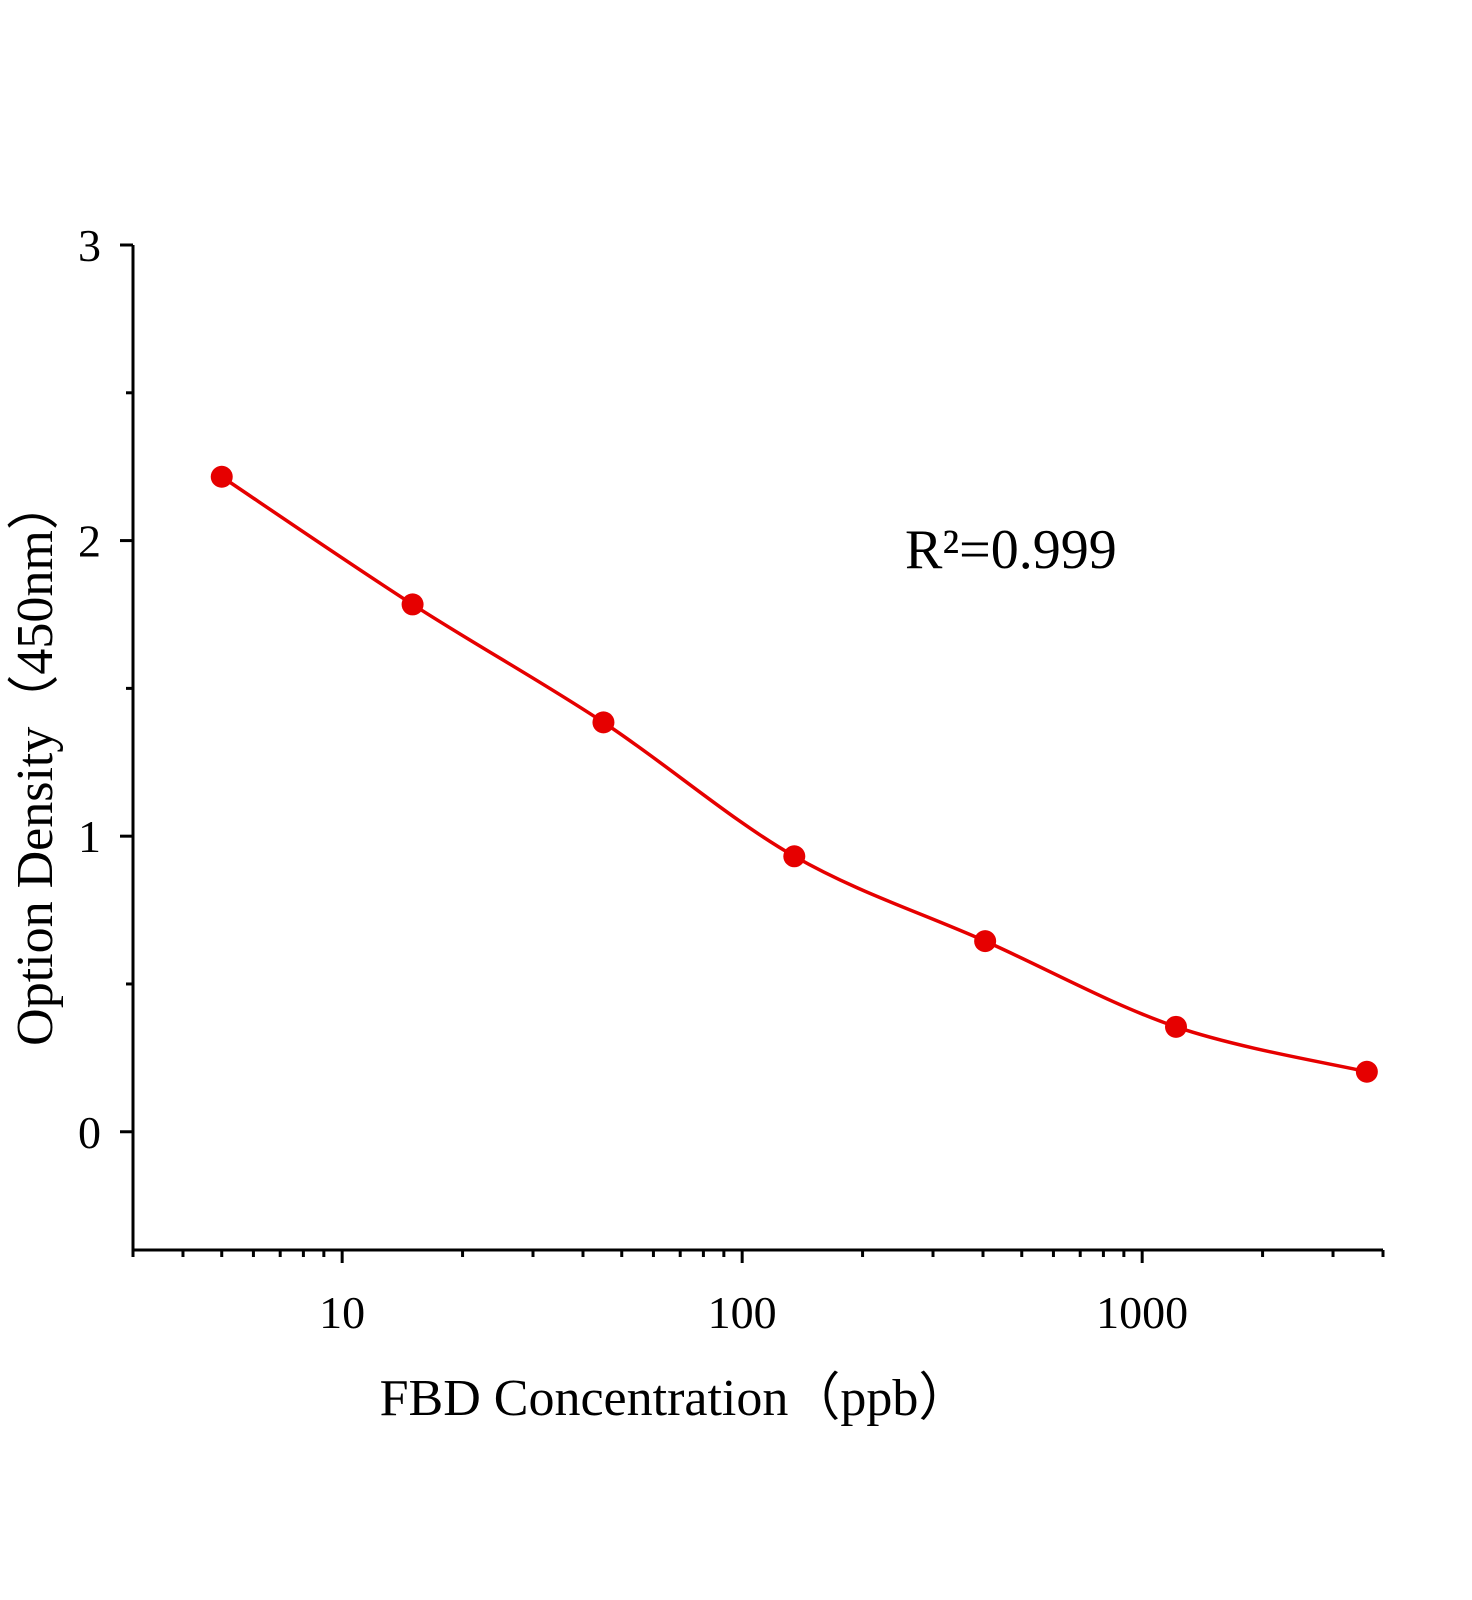  I want to click on y-tick-label: 3, so click(89, 245).